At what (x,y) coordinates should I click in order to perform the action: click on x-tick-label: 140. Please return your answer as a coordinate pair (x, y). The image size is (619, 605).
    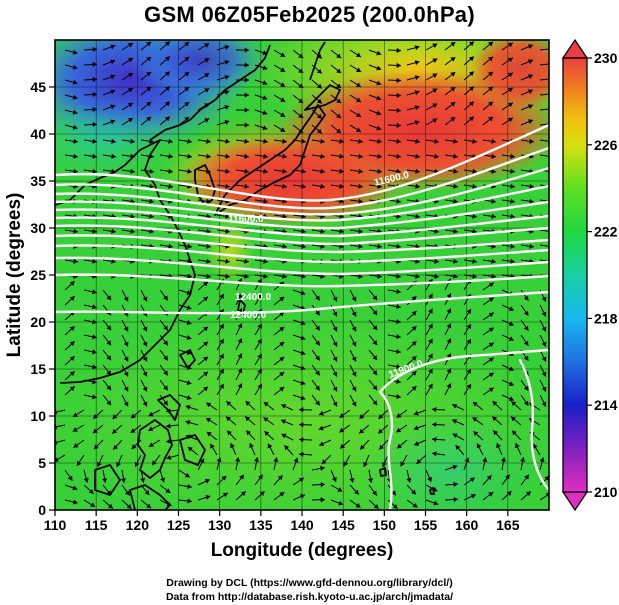
    Looking at the image, I should click on (302, 525).